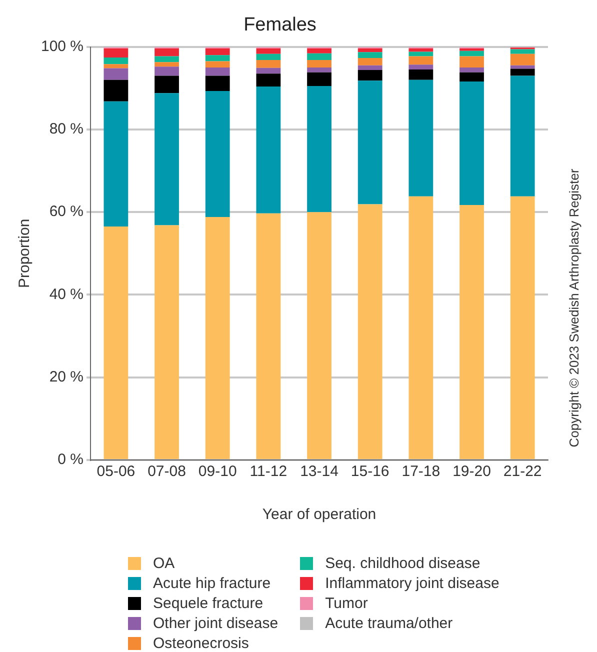 The image size is (597, 652). Describe the element at coordinates (212, 583) in the screenshot. I see `legend-label: Acute hip fracture` at that location.